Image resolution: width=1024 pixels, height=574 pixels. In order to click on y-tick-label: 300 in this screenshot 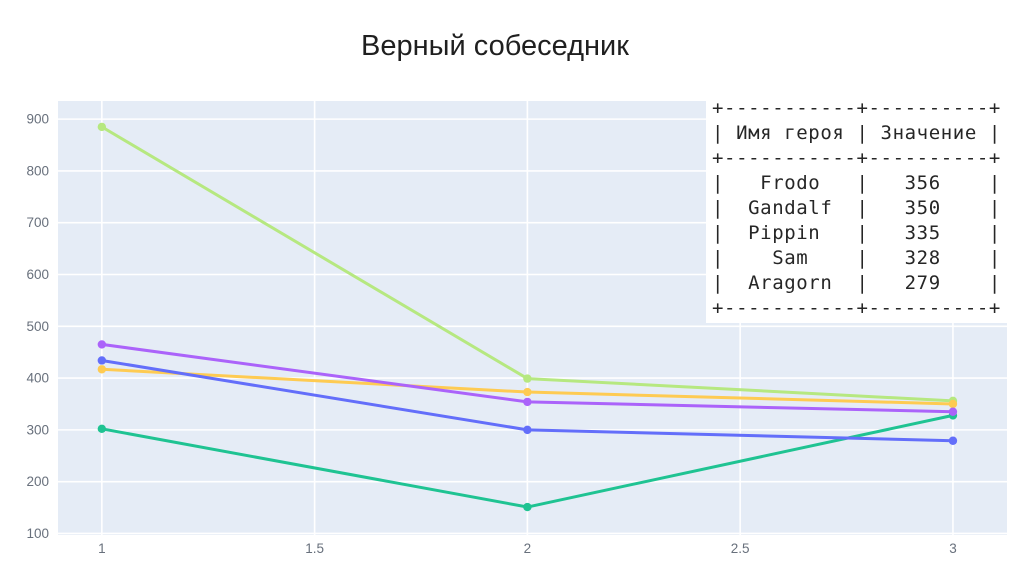, I will do `click(37, 429)`.